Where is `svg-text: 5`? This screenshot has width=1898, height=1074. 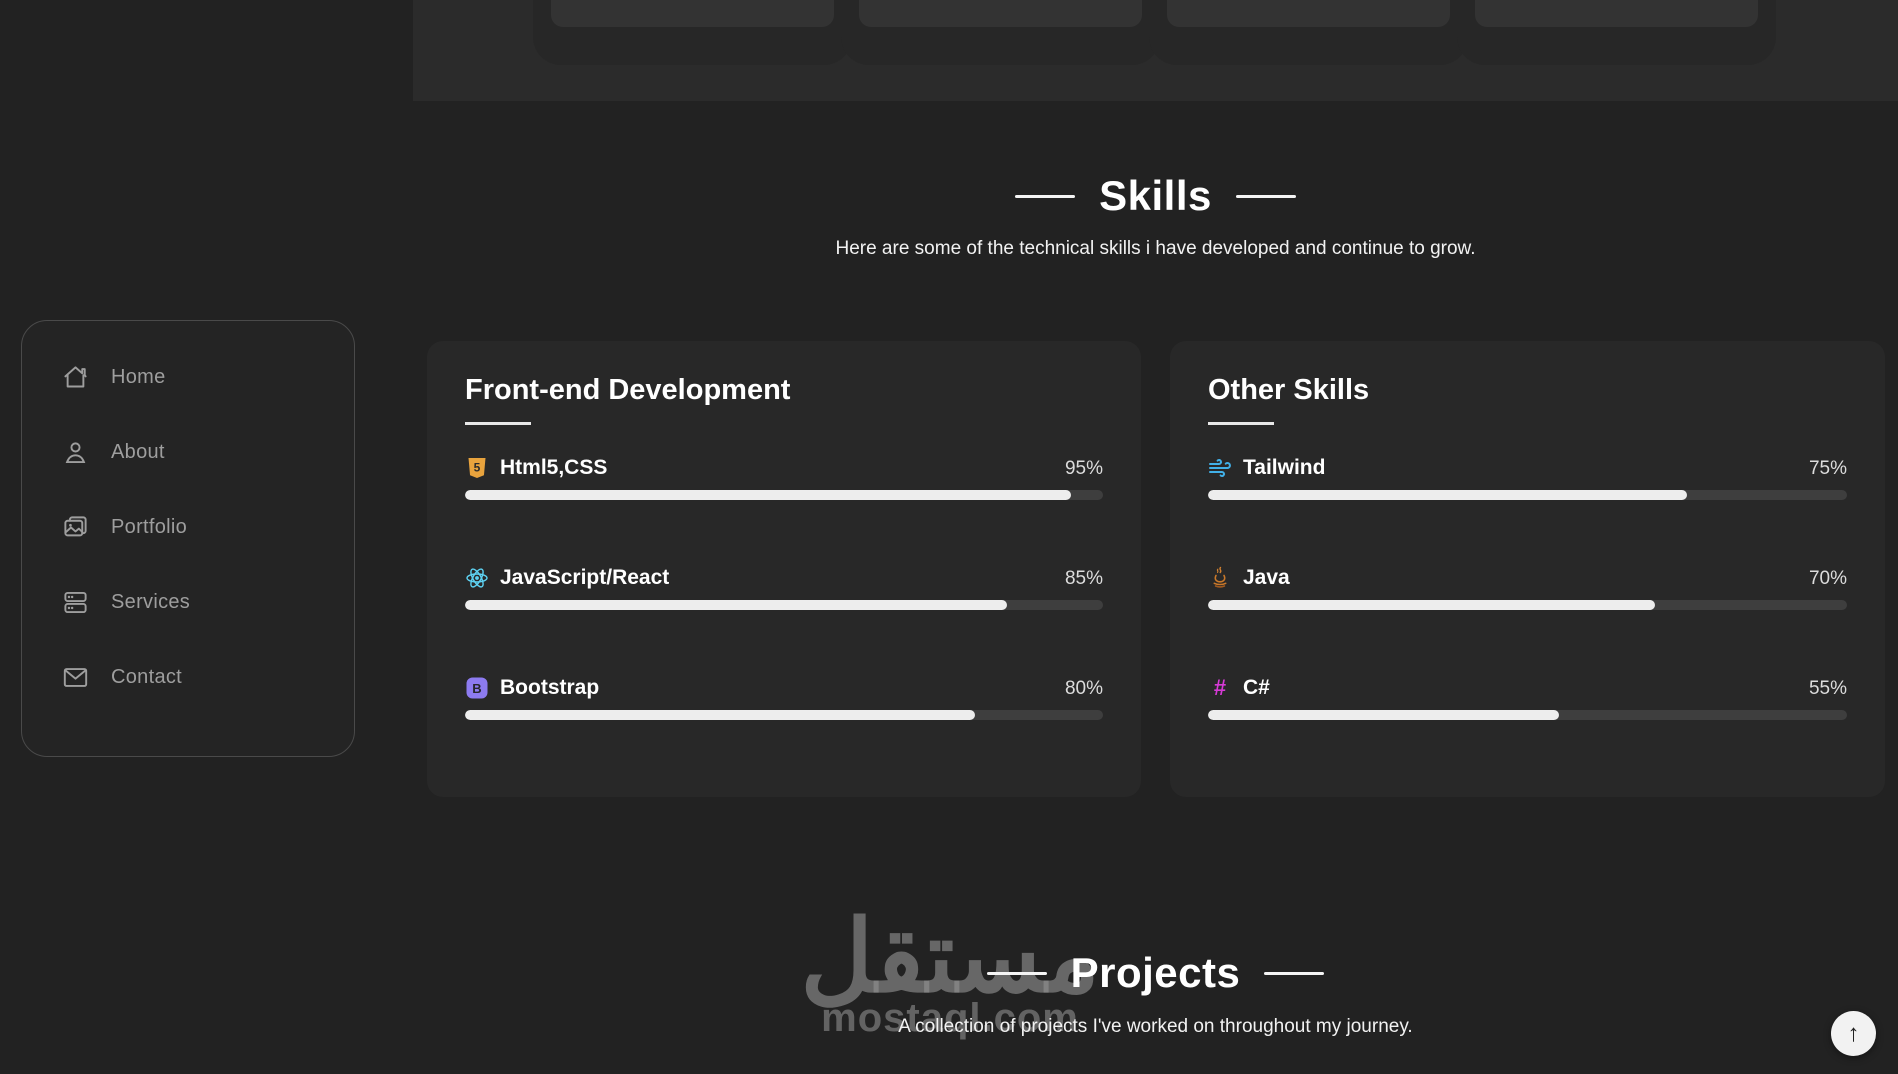 svg-text: 5 is located at coordinates (477, 468).